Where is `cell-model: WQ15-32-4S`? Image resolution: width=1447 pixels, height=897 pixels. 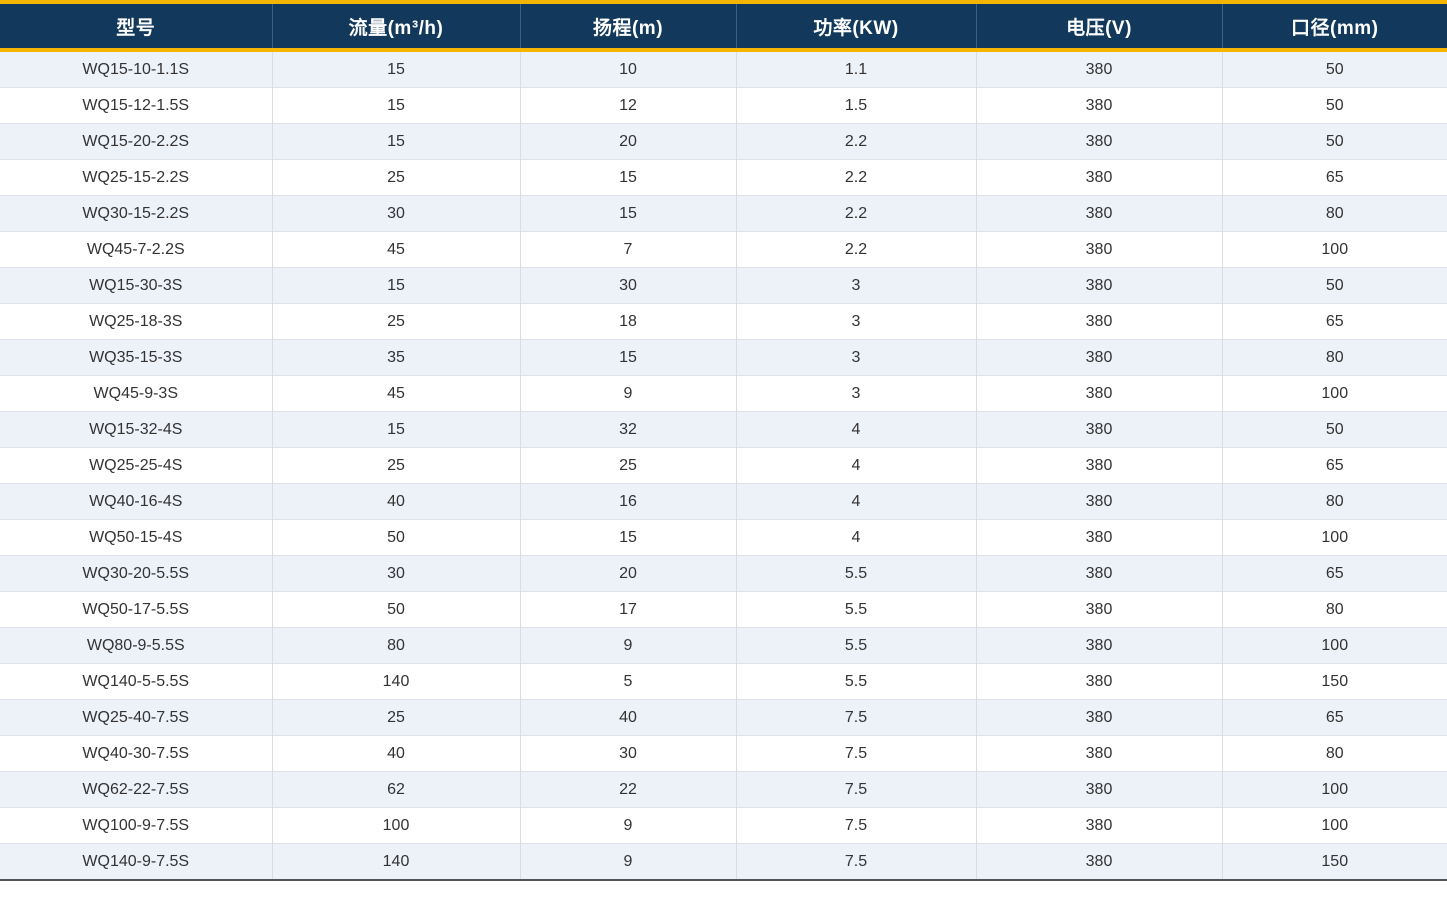 cell-model: WQ15-32-4S is located at coordinates (136, 429).